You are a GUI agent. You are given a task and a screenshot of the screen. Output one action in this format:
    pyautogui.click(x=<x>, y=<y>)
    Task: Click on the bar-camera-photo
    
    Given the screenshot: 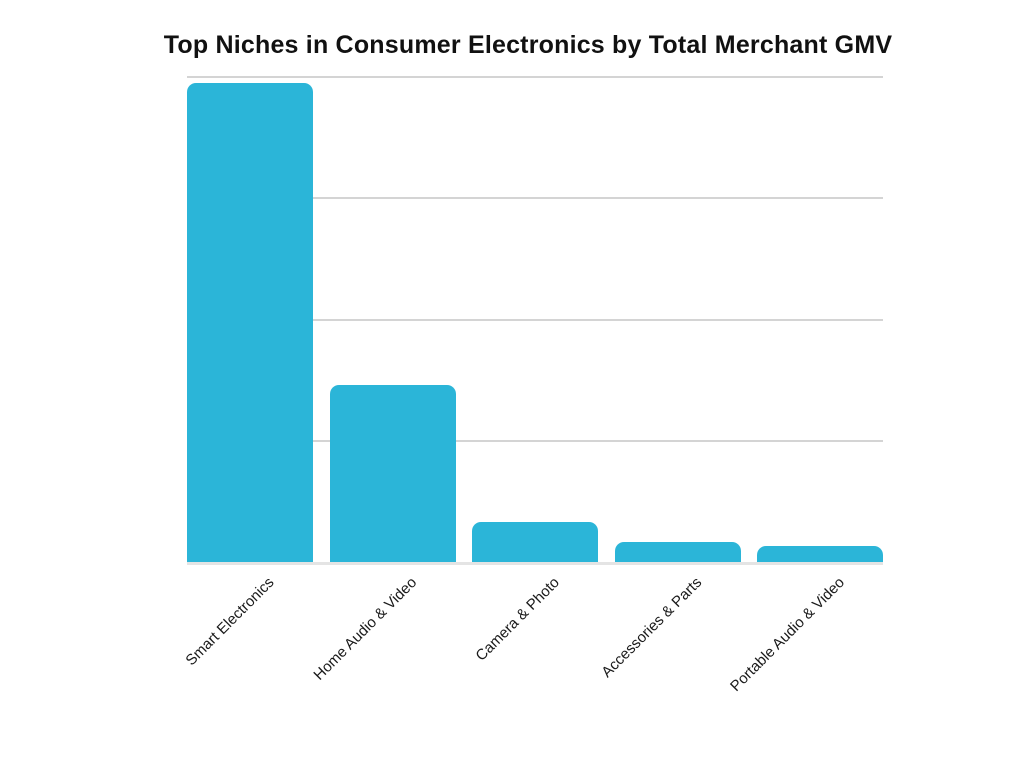 What is the action you would take?
    pyautogui.click(x=535, y=542)
    